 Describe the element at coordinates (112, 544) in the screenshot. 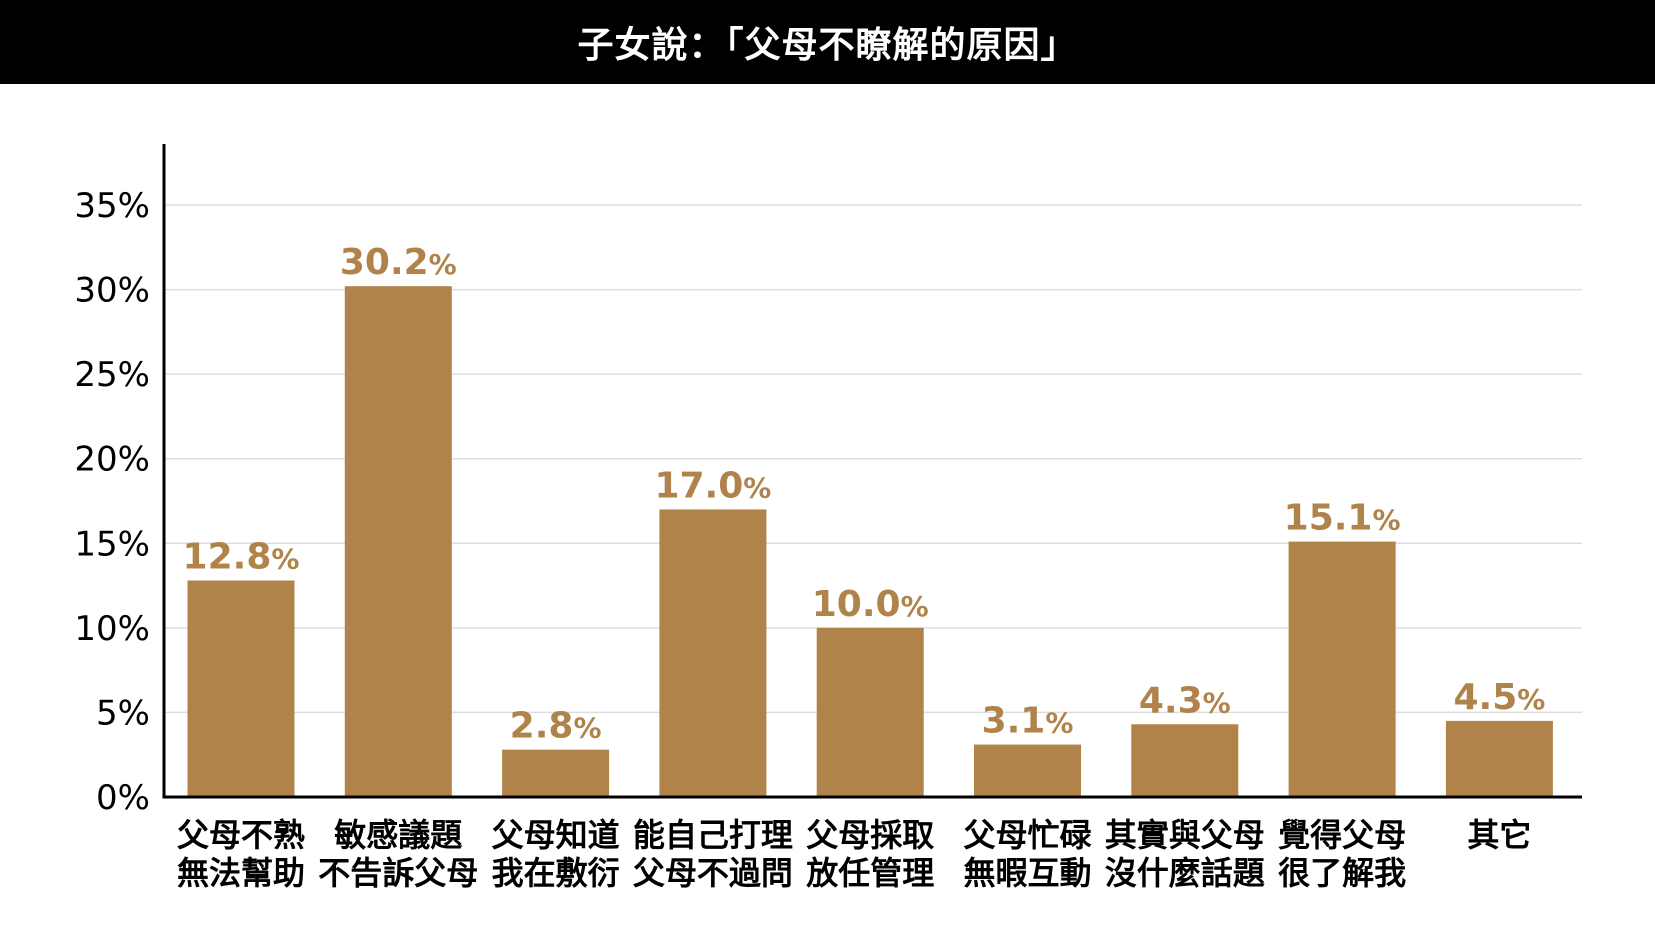

I see `y-tick-label: 15%` at that location.